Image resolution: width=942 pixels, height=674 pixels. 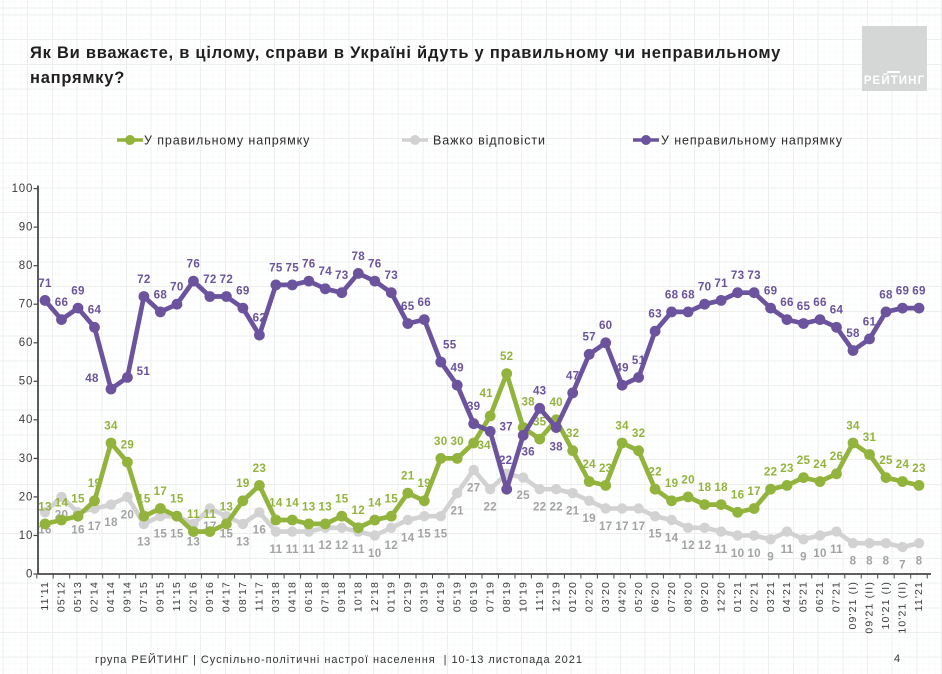 What do you see at coordinates (486, 393) in the screenshot?
I see `svg-text: 41` at bounding box center [486, 393].